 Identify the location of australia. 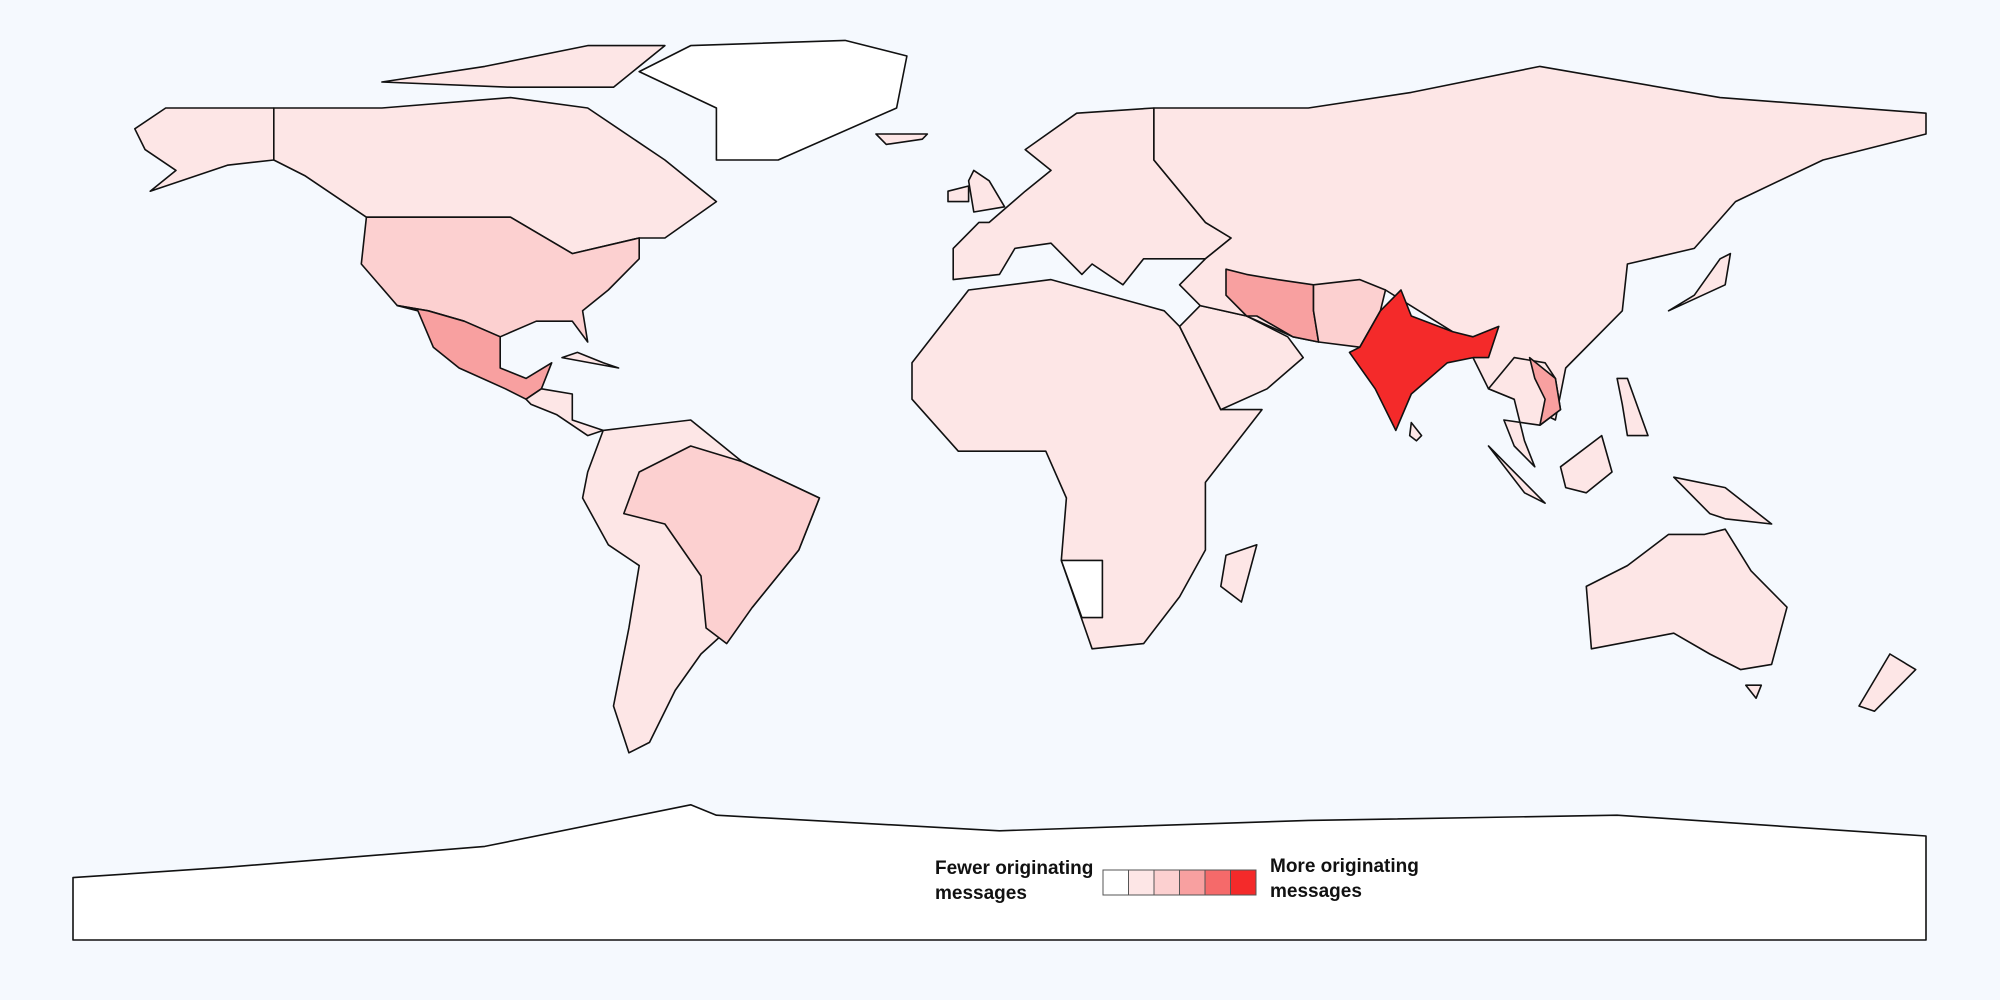
(1686, 599).